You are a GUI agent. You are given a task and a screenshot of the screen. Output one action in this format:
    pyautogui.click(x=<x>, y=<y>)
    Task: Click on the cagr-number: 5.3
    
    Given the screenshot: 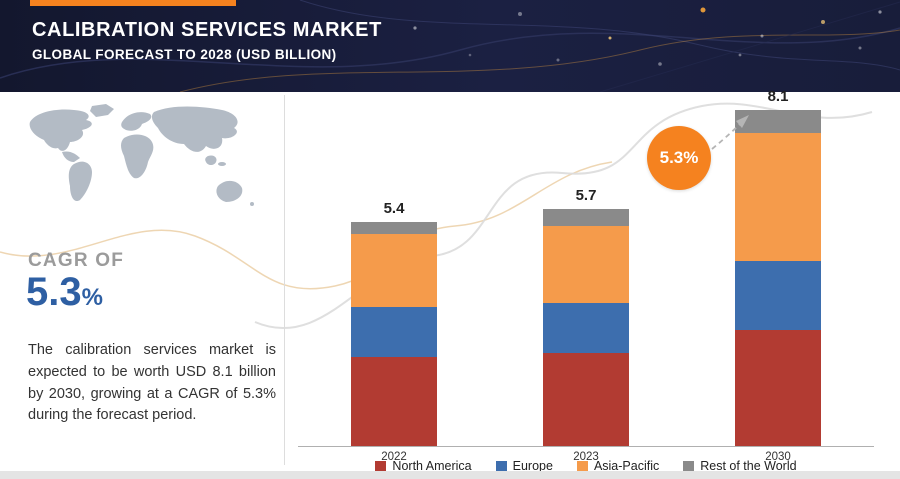 What is the action you would take?
    pyautogui.click(x=54, y=292)
    